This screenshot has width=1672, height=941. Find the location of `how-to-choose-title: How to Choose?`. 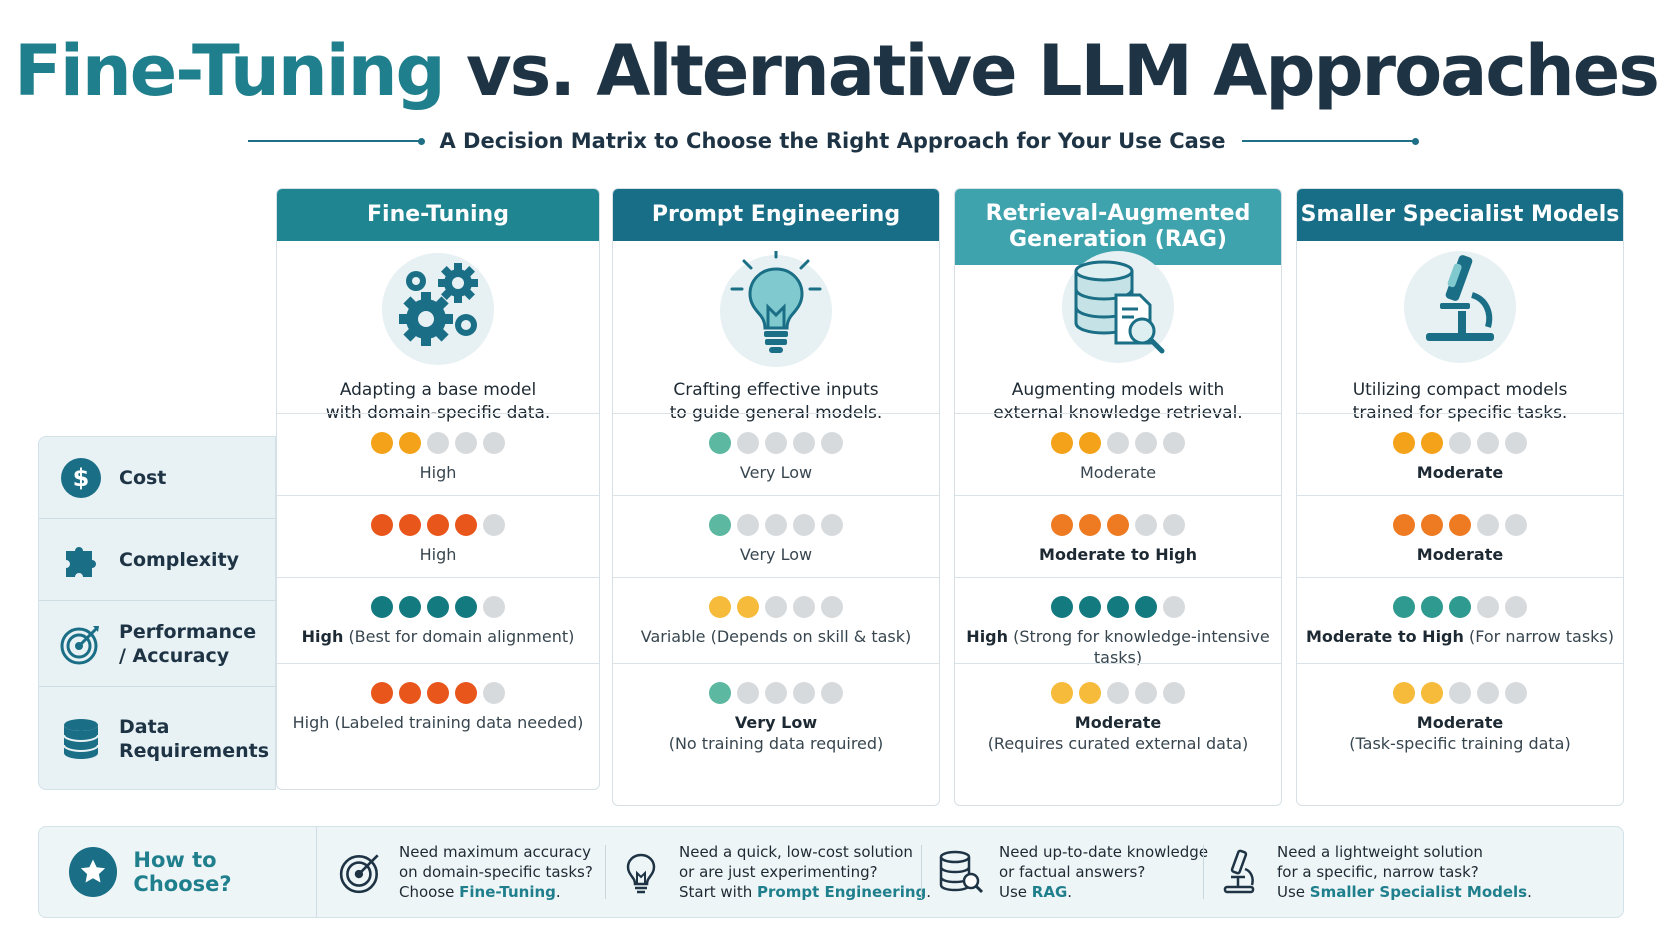

how-to-choose-title: How to Choose? is located at coordinates (182, 872).